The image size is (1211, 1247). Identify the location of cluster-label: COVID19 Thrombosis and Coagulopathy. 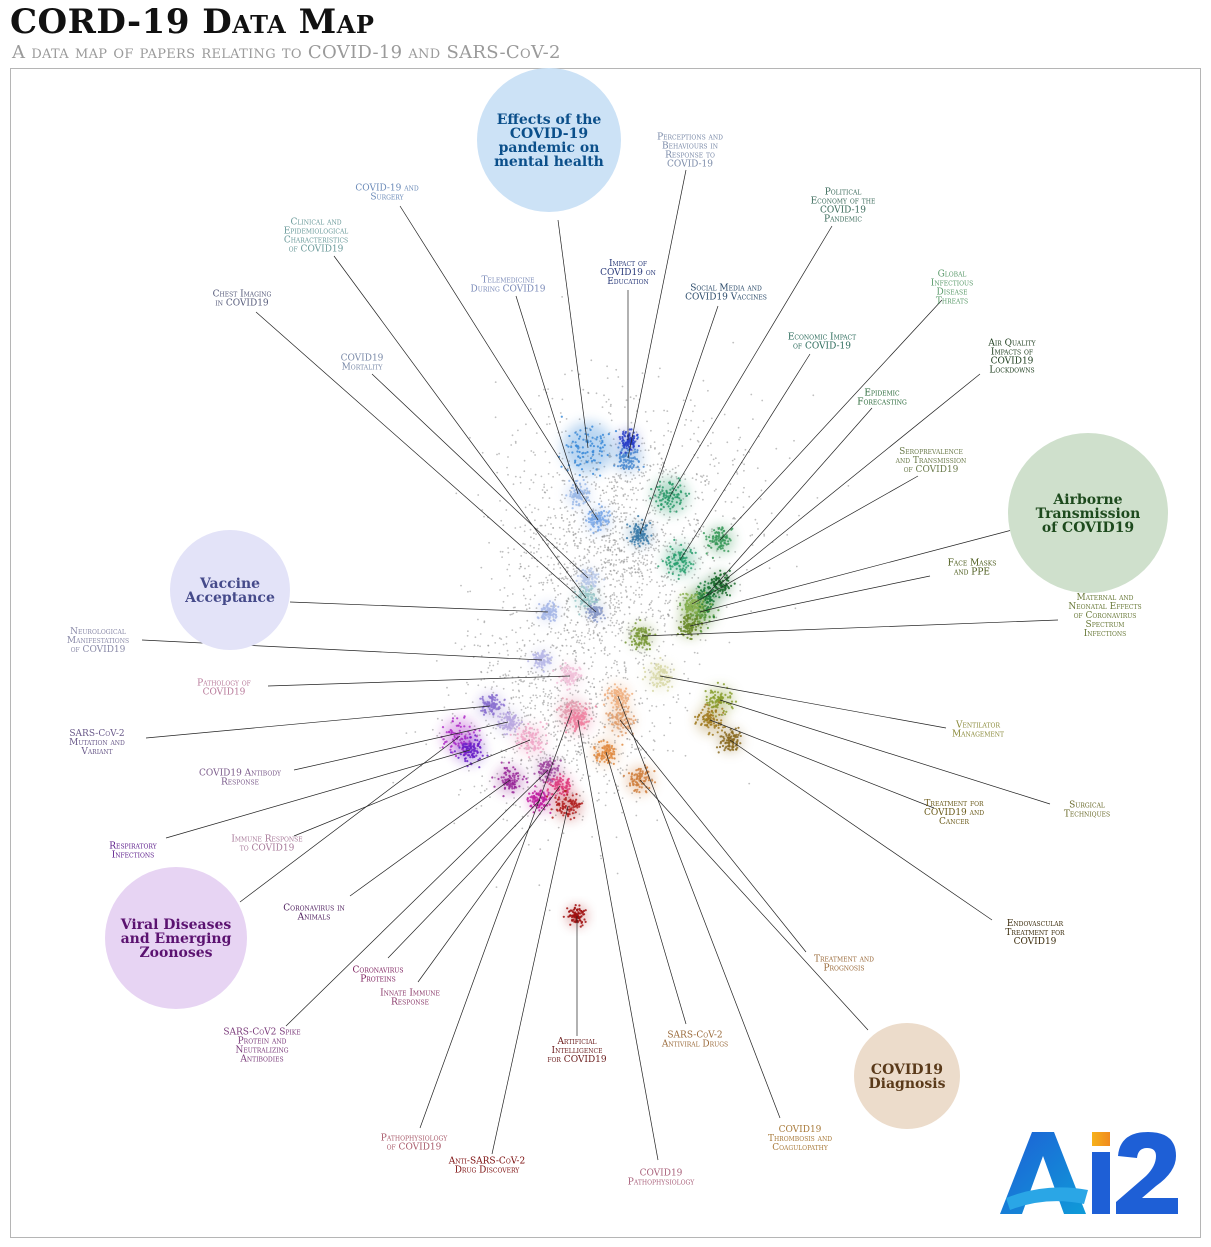
(800, 1139).